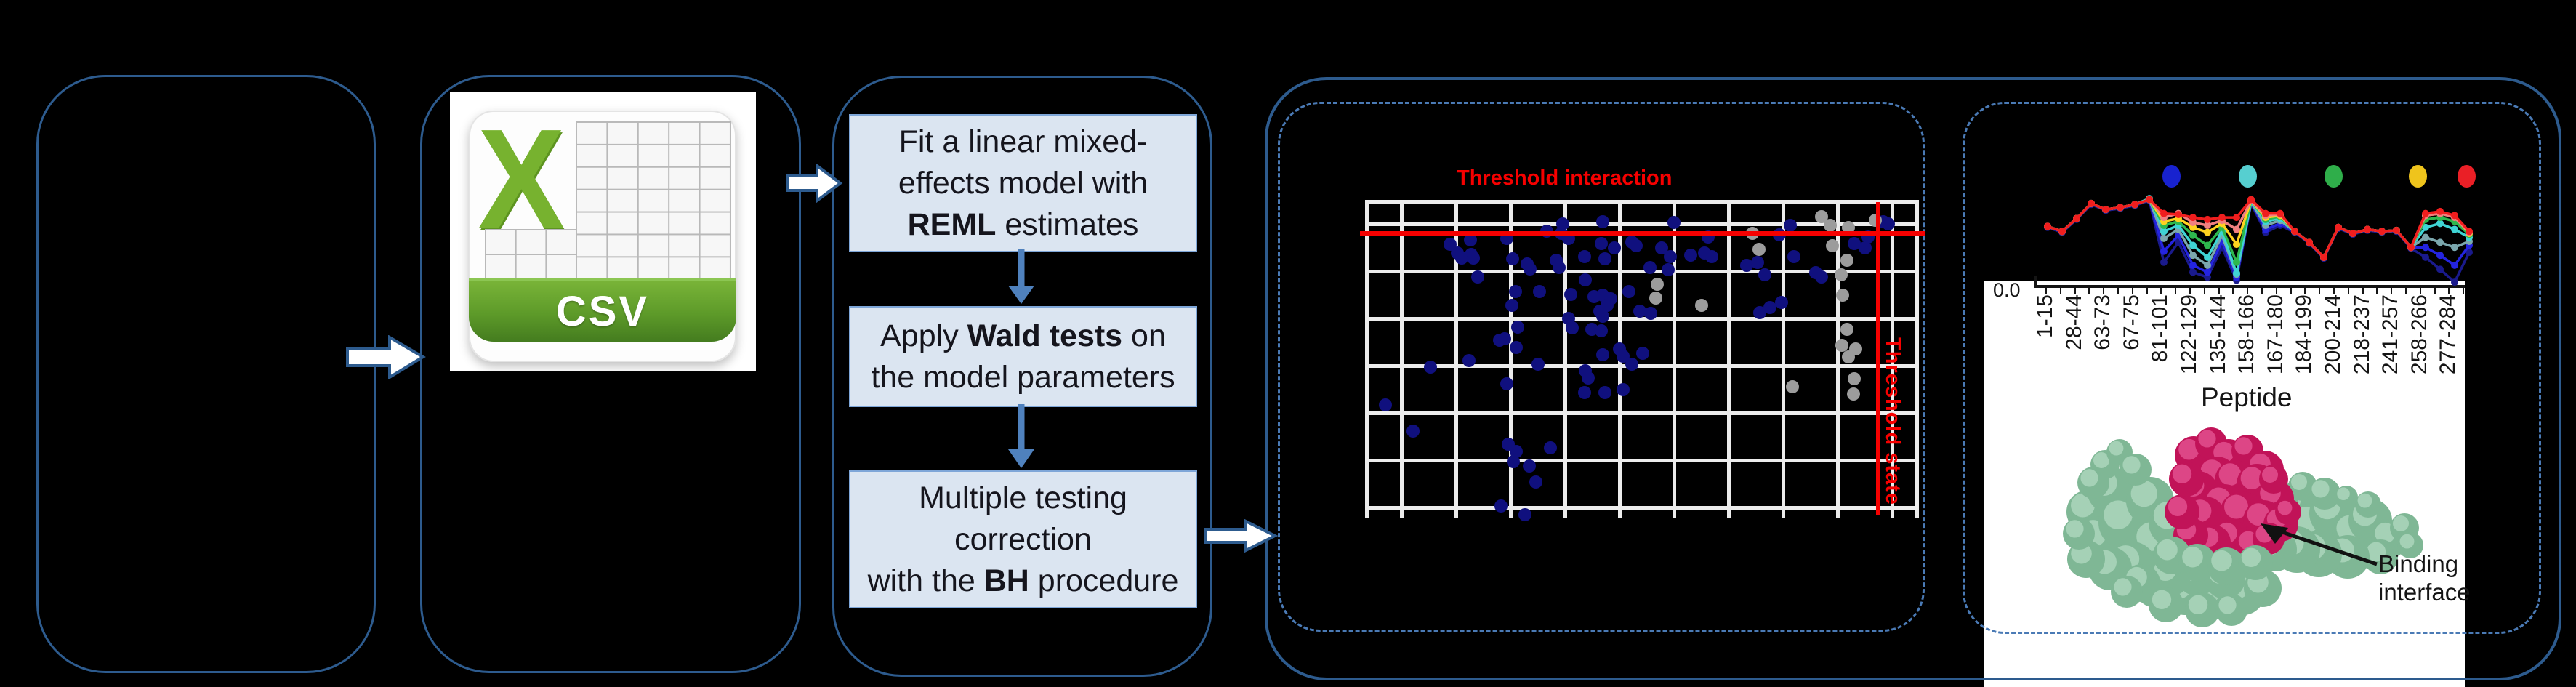 Image resolution: width=2576 pixels, height=687 pixels. Describe the element at coordinates (1877, 358) in the screenshot. I see `threshold-state-line` at that location.